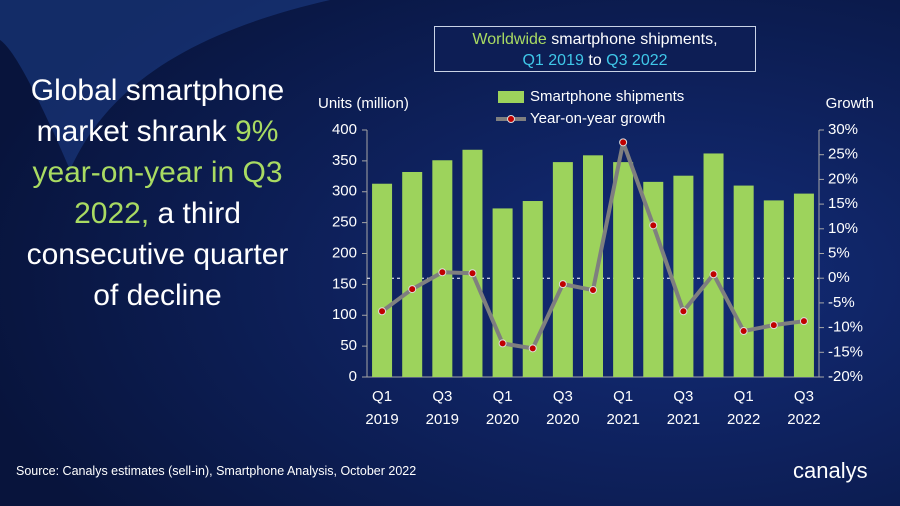  I want to click on legend-swatch, so click(511, 97).